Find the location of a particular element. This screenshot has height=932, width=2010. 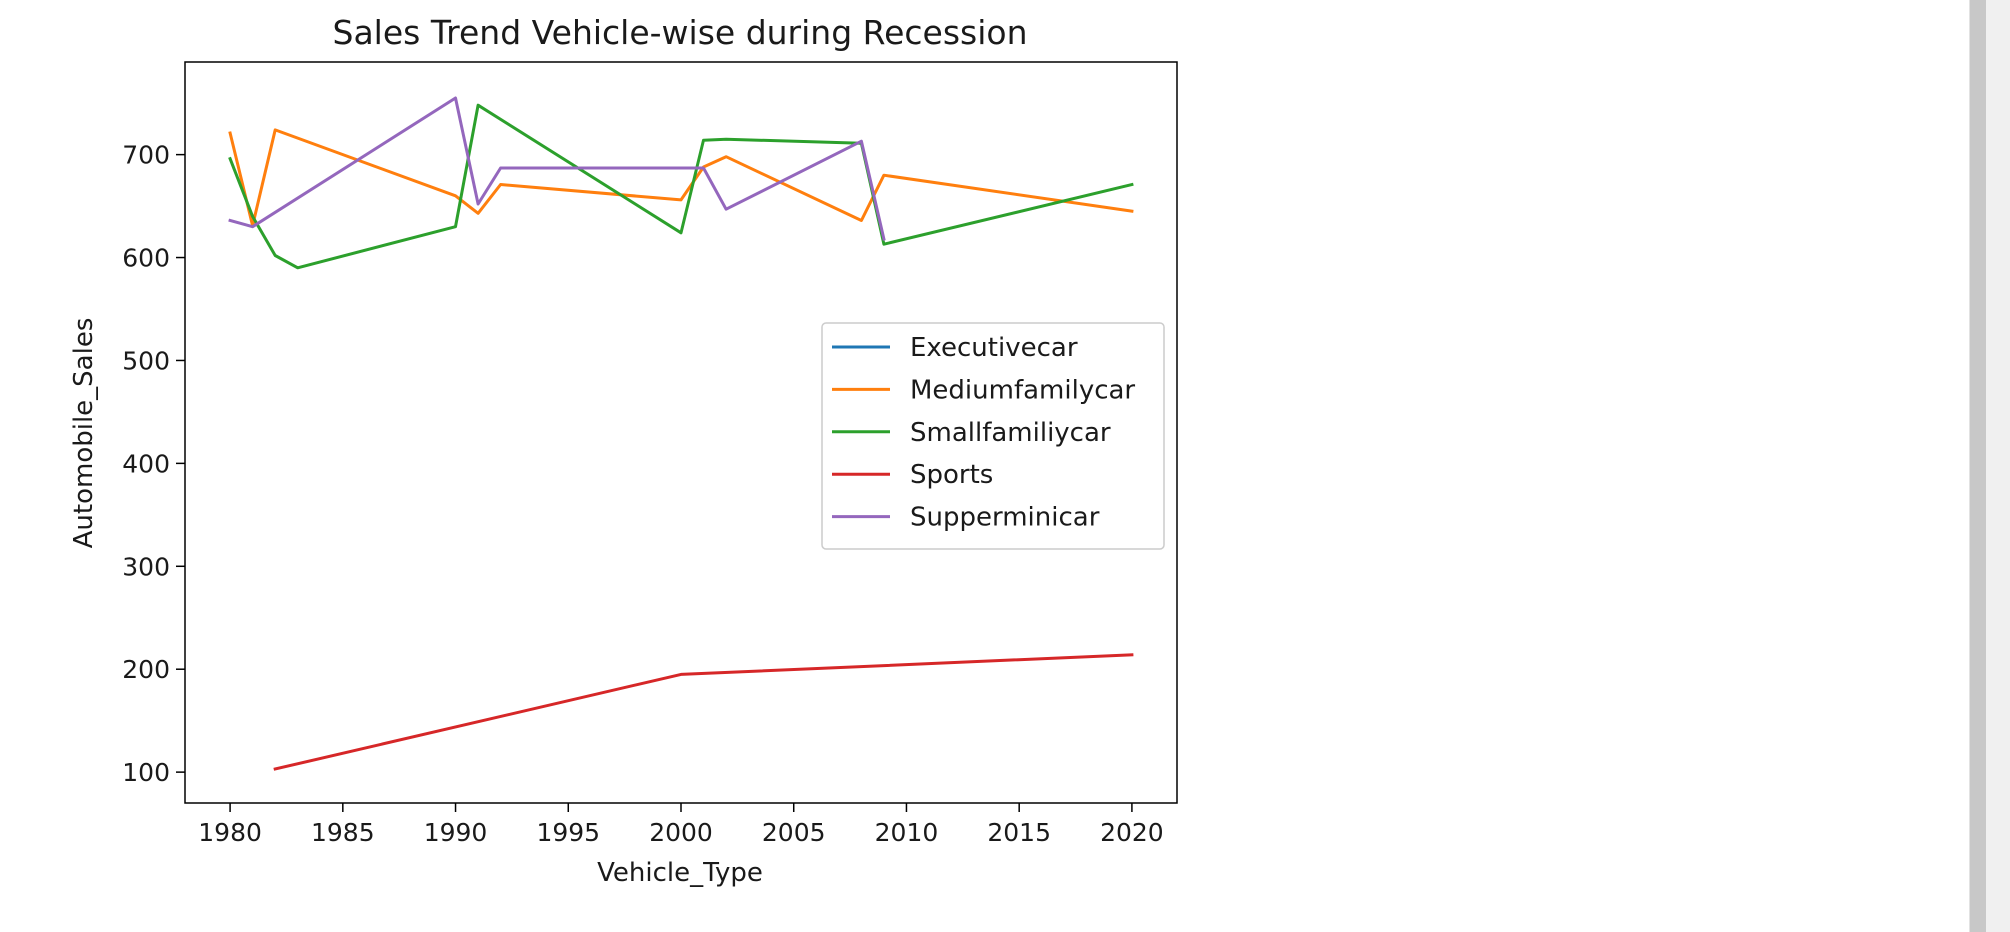

y-axis-label: Automobile_Sales is located at coordinates (84, 433).